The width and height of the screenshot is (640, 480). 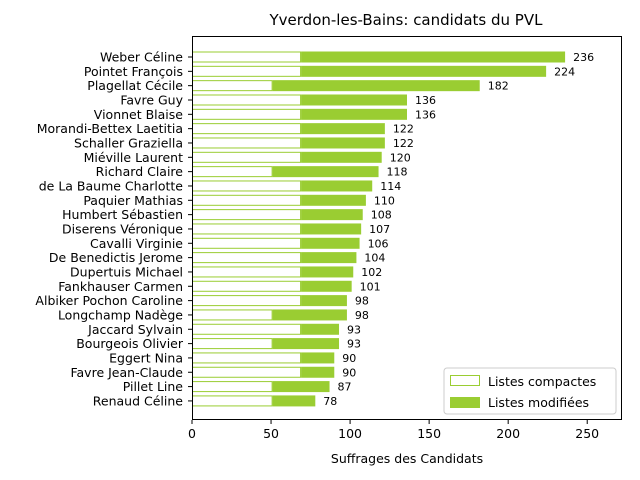 I want to click on category-label-cavalli-virginie: Cavalli Virginie, so click(x=136, y=243).